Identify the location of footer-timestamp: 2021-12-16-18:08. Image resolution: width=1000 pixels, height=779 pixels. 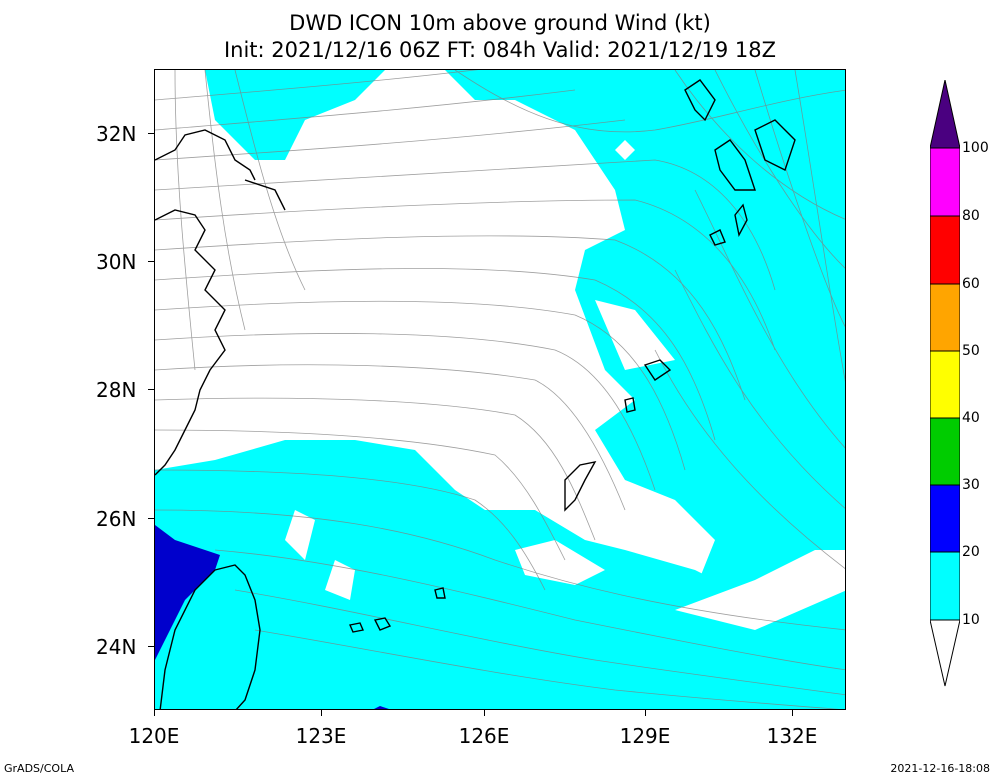
(940, 768).